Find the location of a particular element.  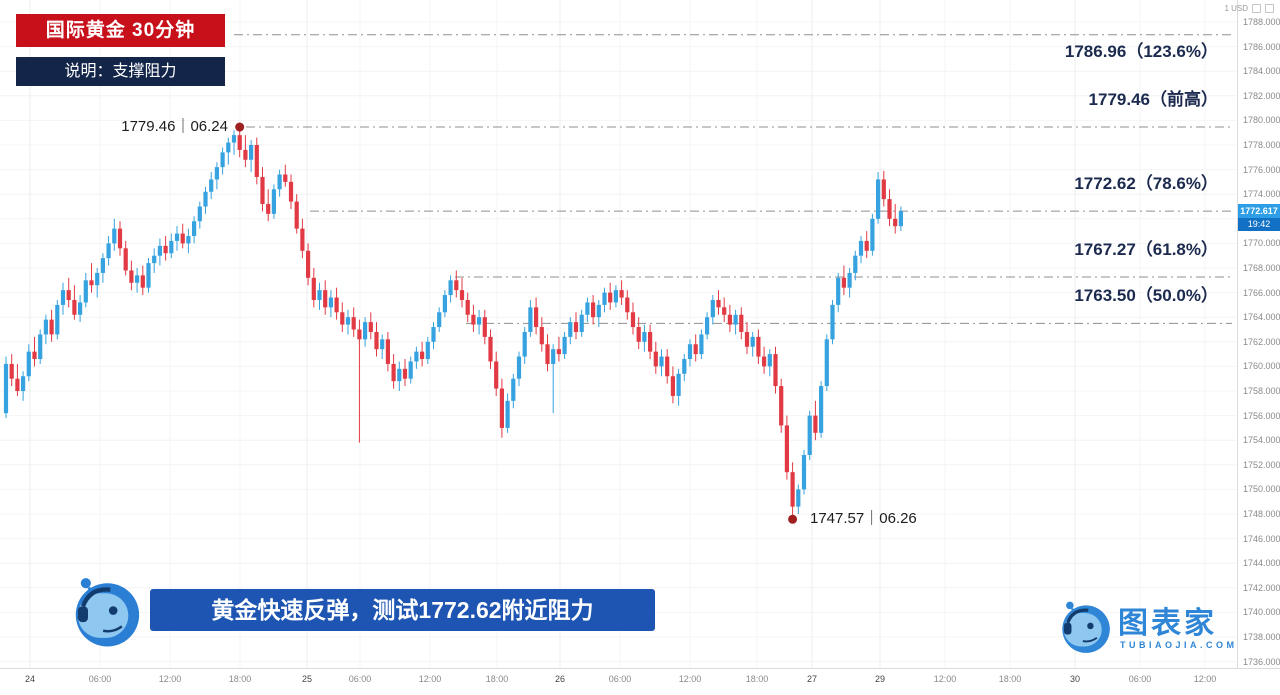

time-axis-label: 29 is located at coordinates (880, 679).